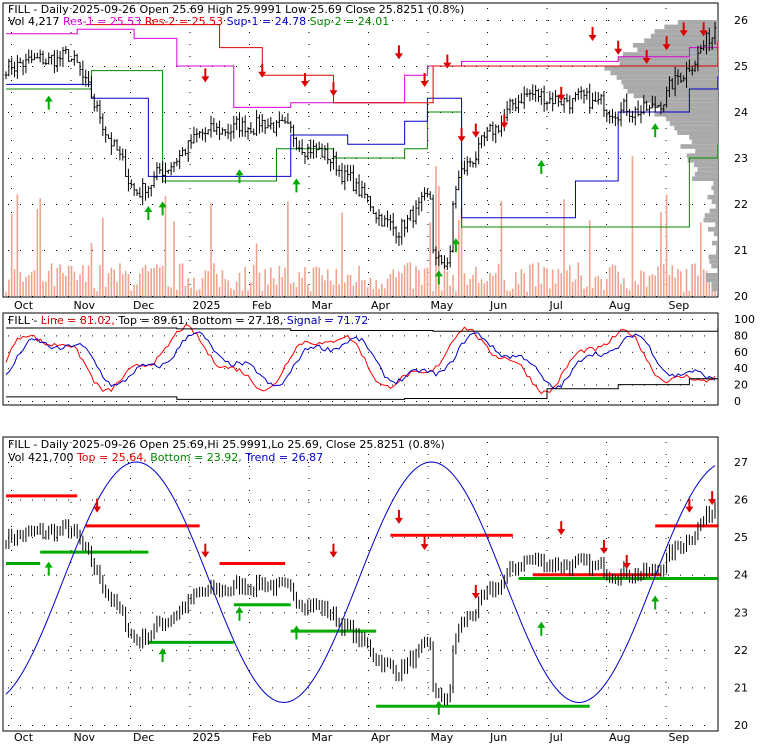  I want to click on trend-tick-label: 23, so click(741, 612).